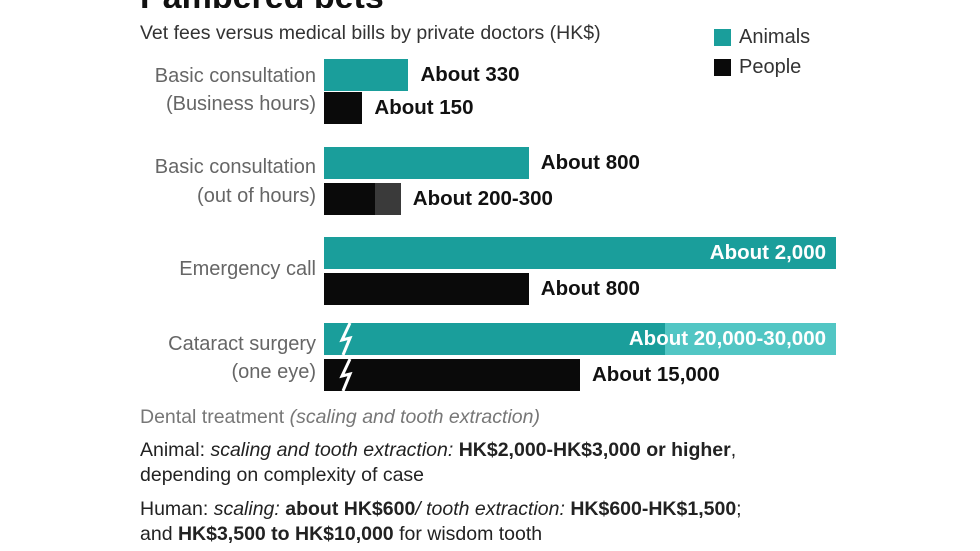  I want to click on human-price2: HK$600-HK$1,500, so click(653, 509).